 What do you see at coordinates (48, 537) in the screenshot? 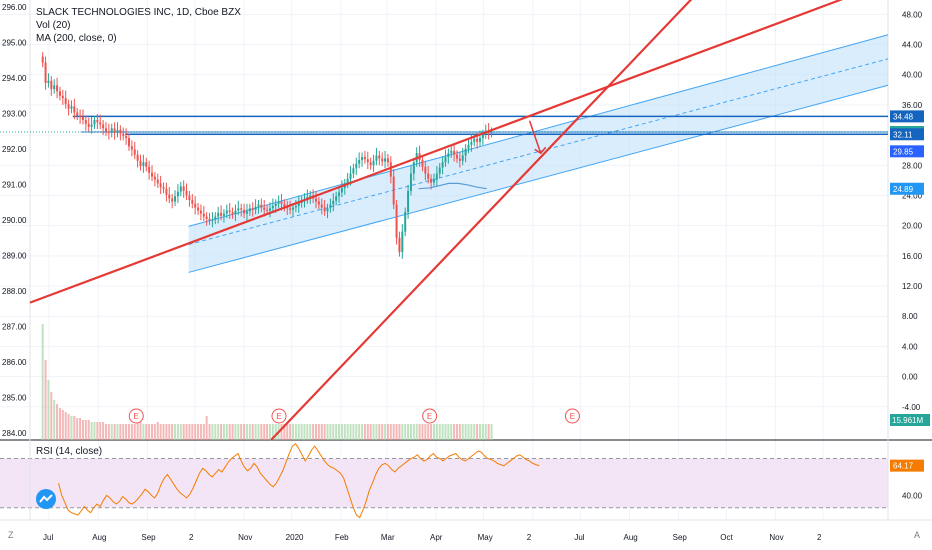
I see `time-axis-tick-0: Jul` at bounding box center [48, 537].